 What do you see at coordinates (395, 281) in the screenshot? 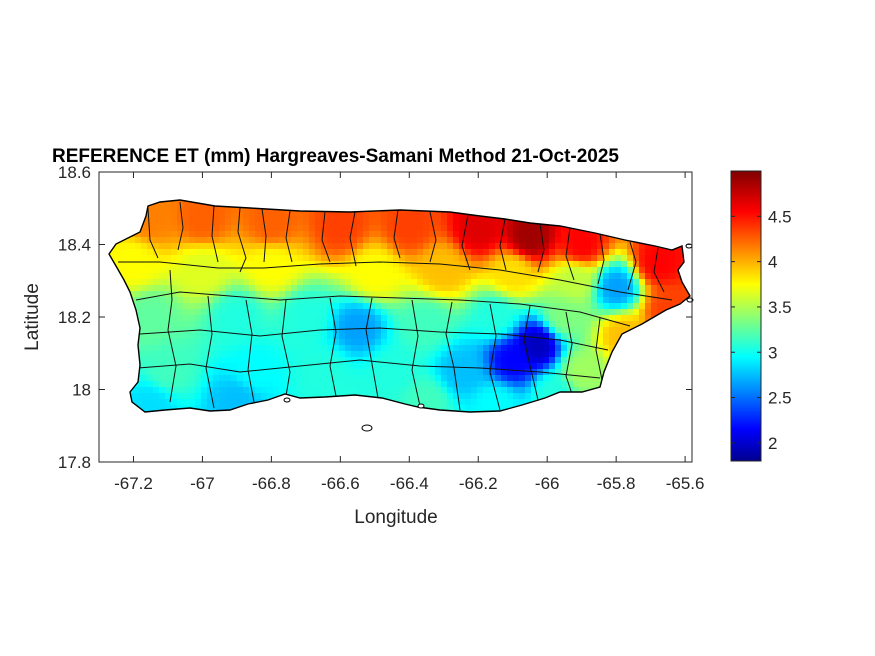
I see `municipality-boundary` at bounding box center [395, 281].